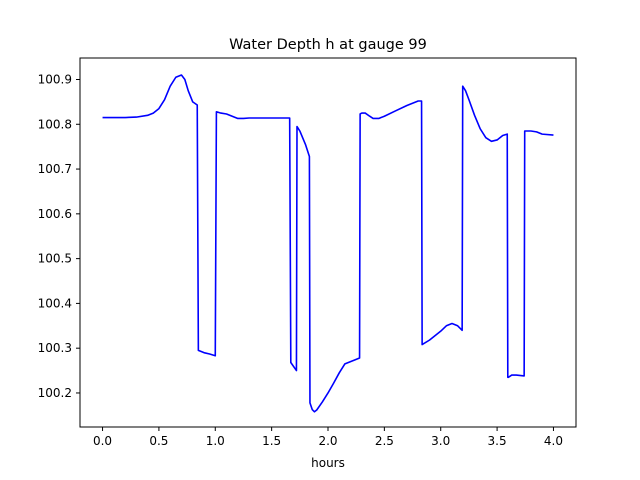  What do you see at coordinates (553, 441) in the screenshot?
I see `x-tick-label: 4.0` at bounding box center [553, 441].